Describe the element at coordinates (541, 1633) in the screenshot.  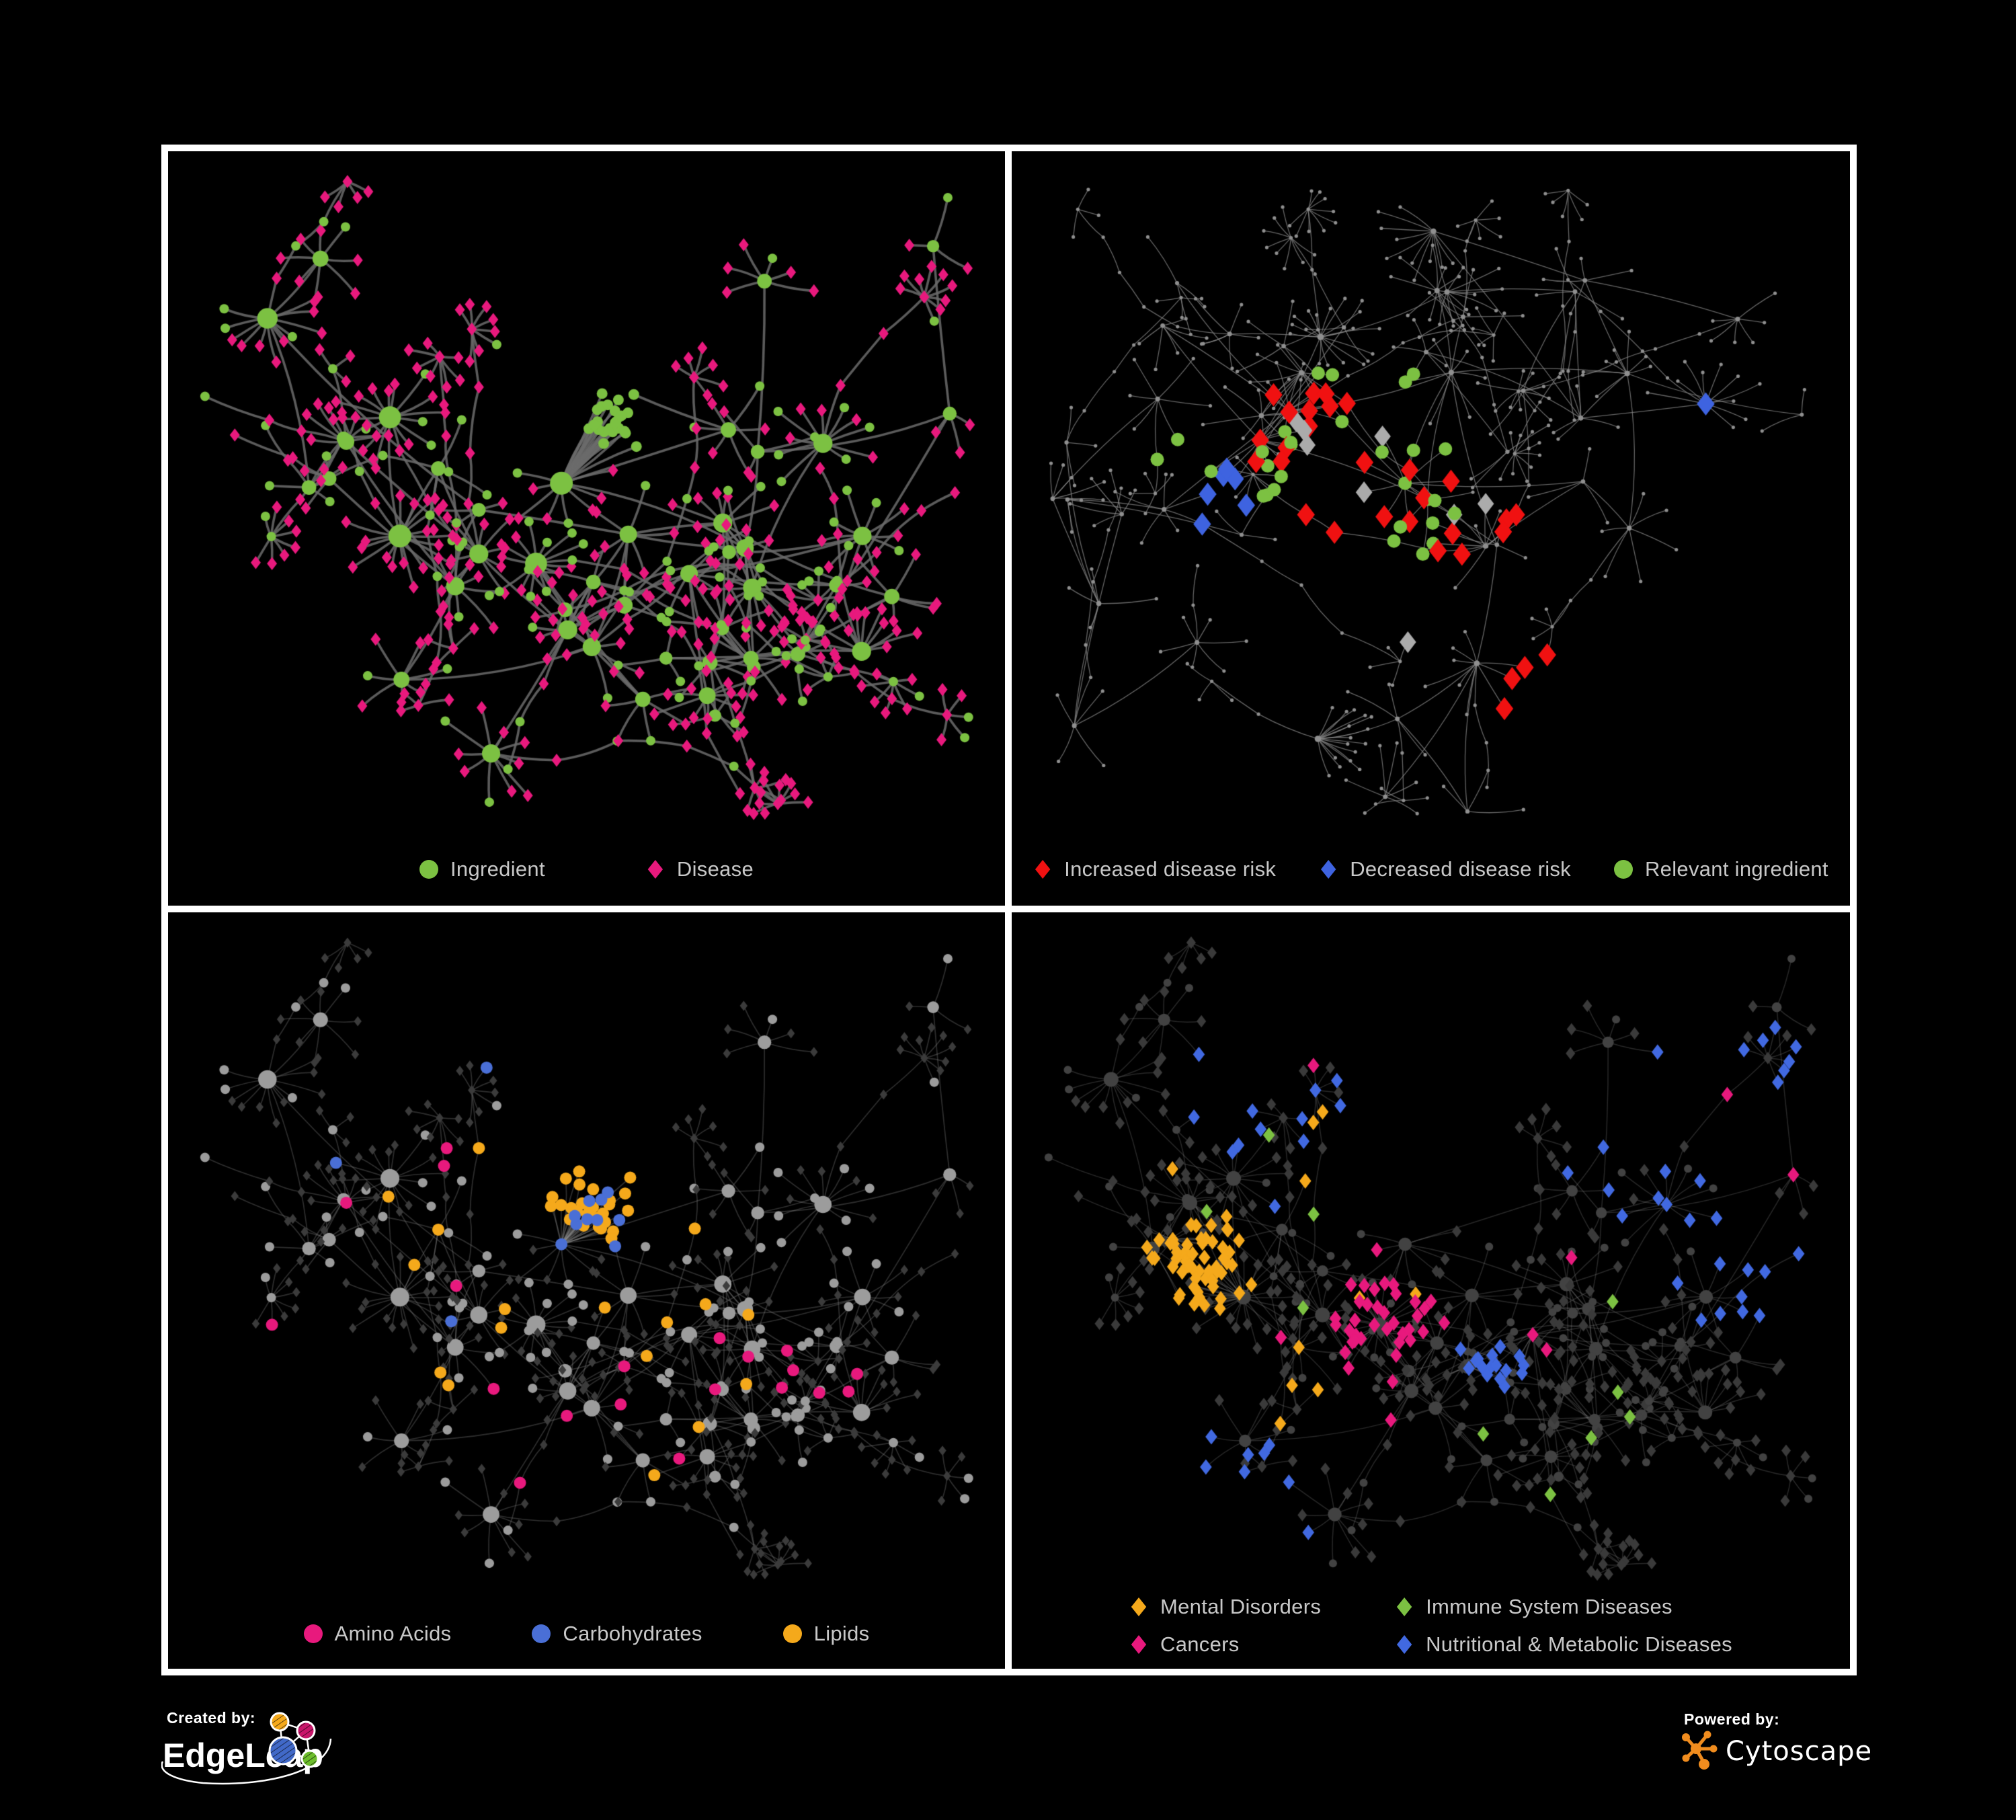
I see `carbohydrates-marker-icon` at that location.